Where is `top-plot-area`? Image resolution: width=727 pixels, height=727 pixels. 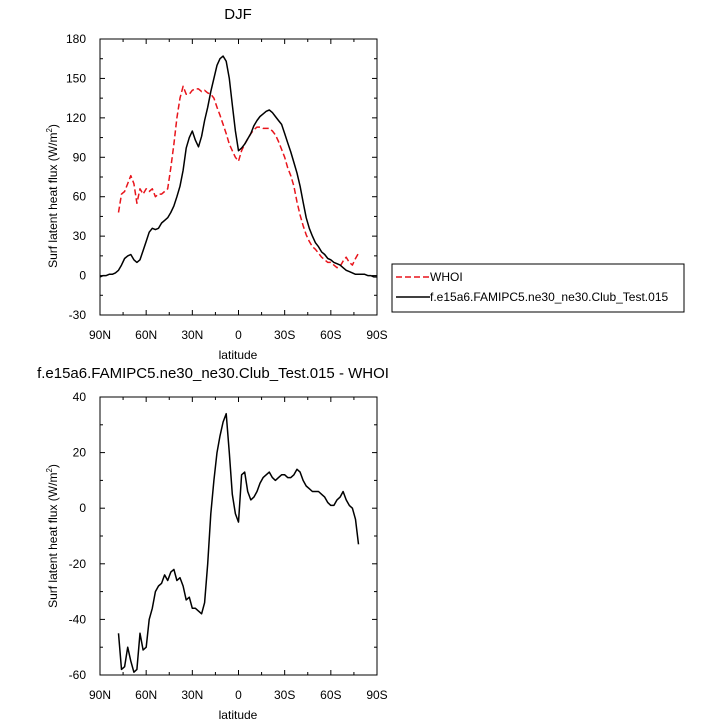 top-plot-area is located at coordinates (238, 177).